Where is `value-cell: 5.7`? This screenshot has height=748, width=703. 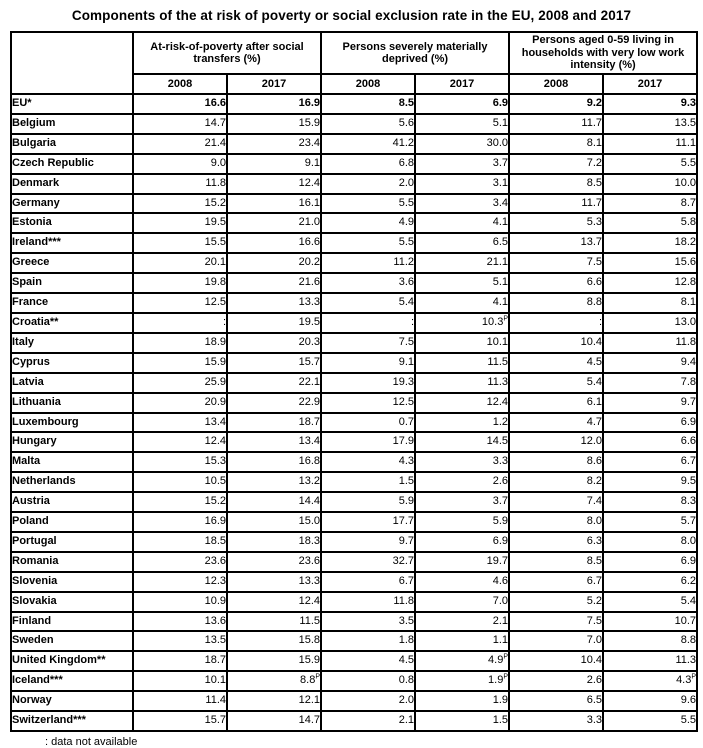 value-cell: 5.7 is located at coordinates (650, 522).